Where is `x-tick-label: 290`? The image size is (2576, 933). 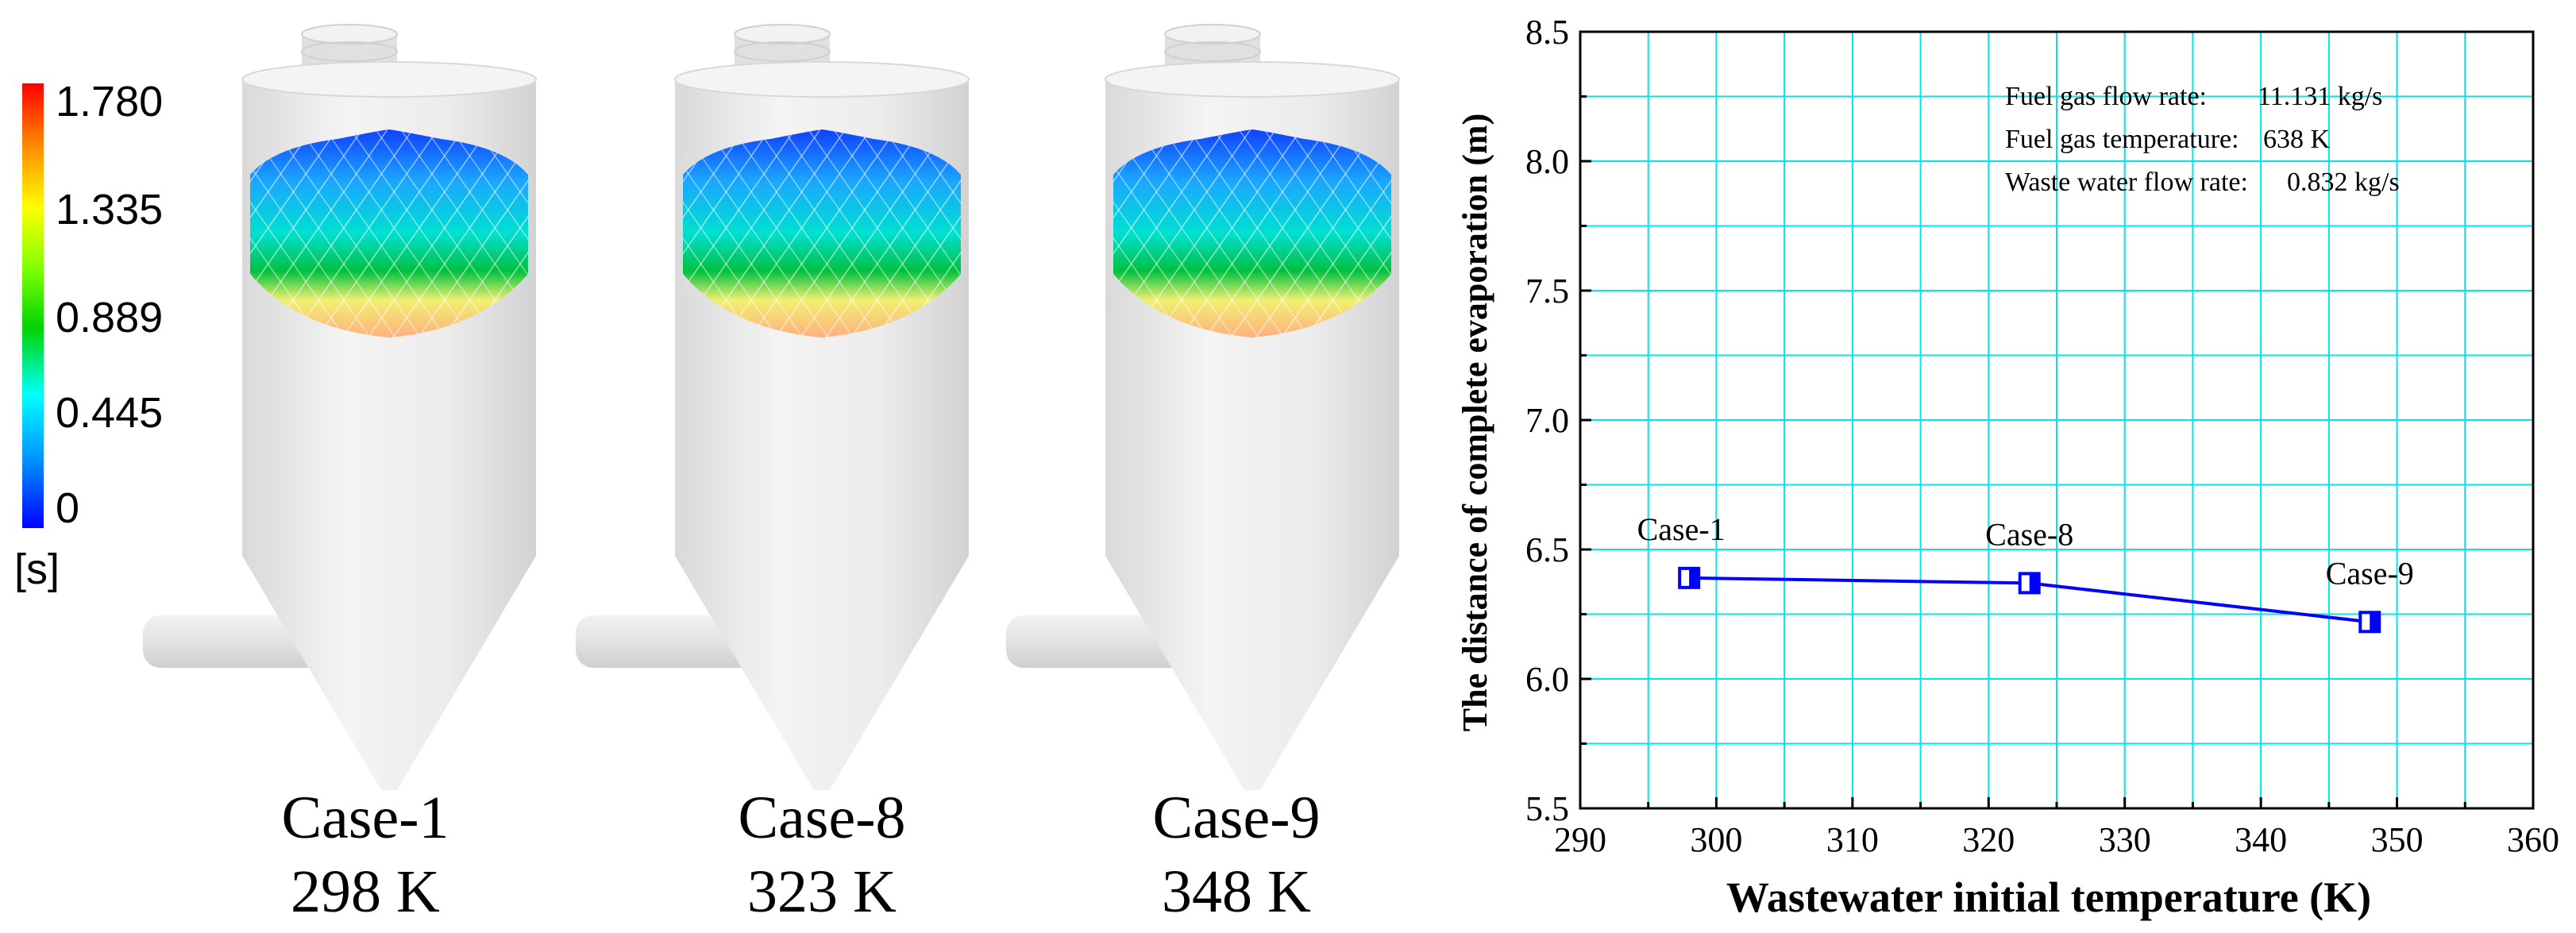
x-tick-label: 290 is located at coordinates (1580, 839).